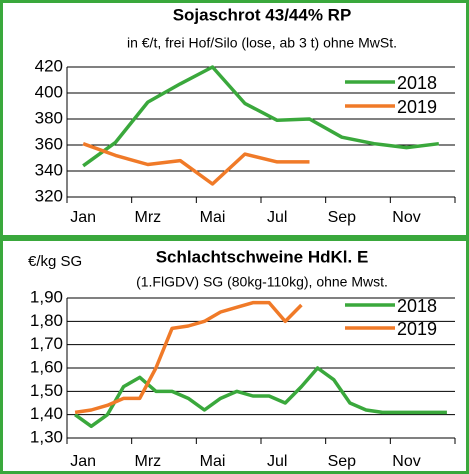 Image resolution: width=469 pixels, height=474 pixels. Describe the element at coordinates (46, 320) in the screenshot. I see `y-tick-label: 1,80` at that location.